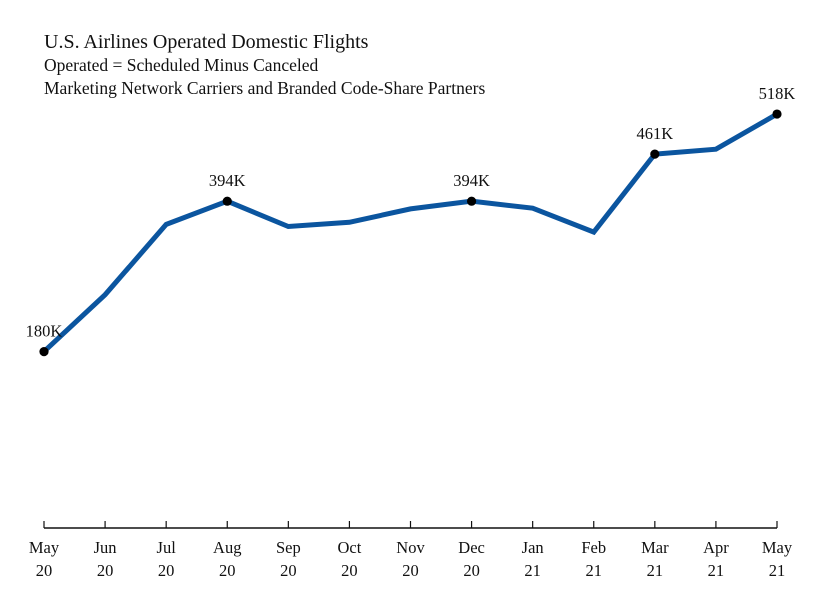  What do you see at coordinates (350, 547) in the screenshot?
I see `x-tick-label-month: Oct` at bounding box center [350, 547].